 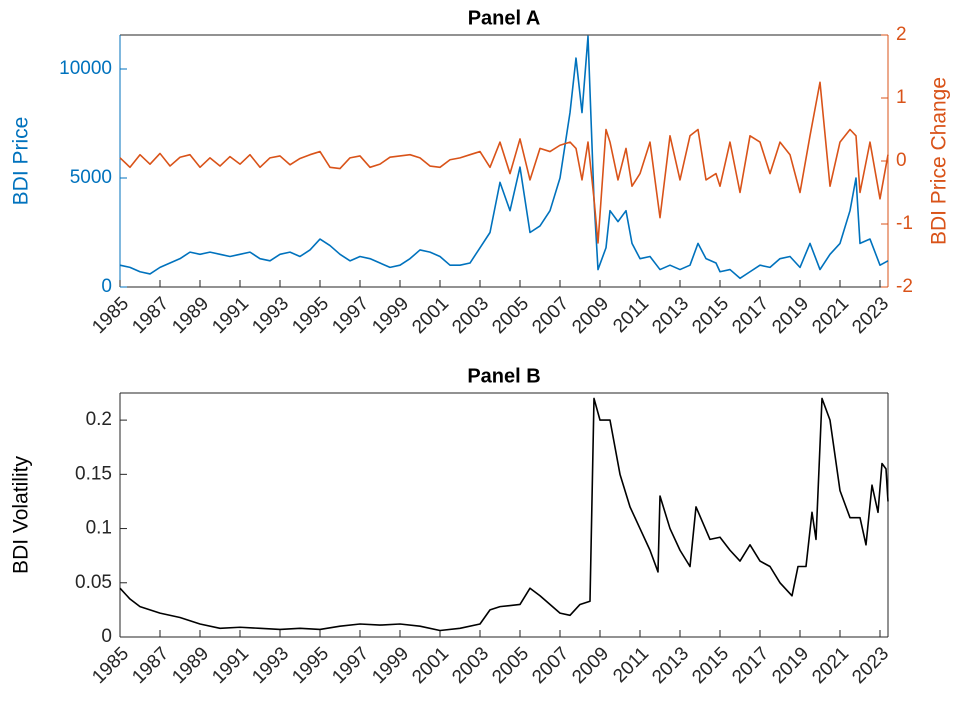 I want to click on y-axis-label: BDI Price, so click(x=21, y=161).